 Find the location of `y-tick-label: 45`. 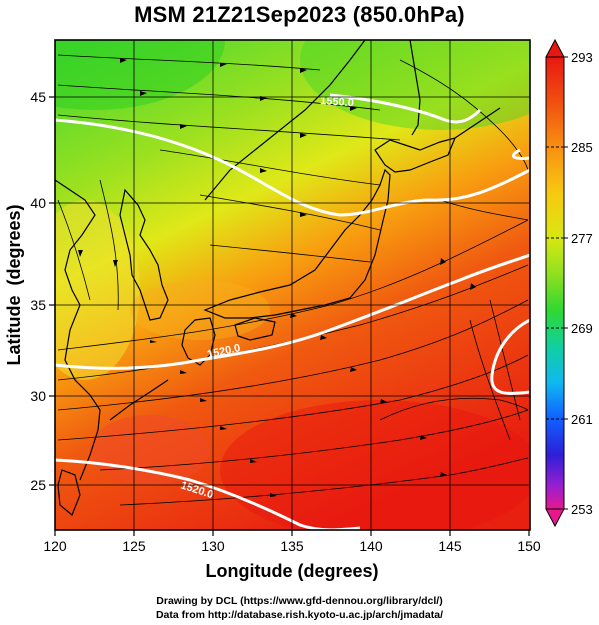

y-tick-label: 45 is located at coordinates (38, 97).